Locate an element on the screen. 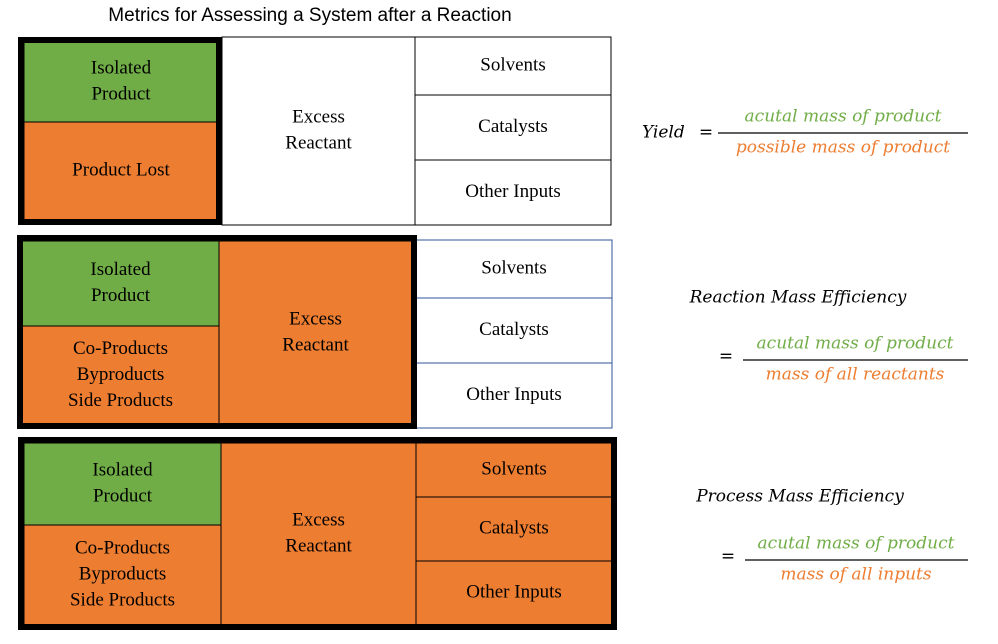  cell-label: Product Lost is located at coordinates (121, 169).